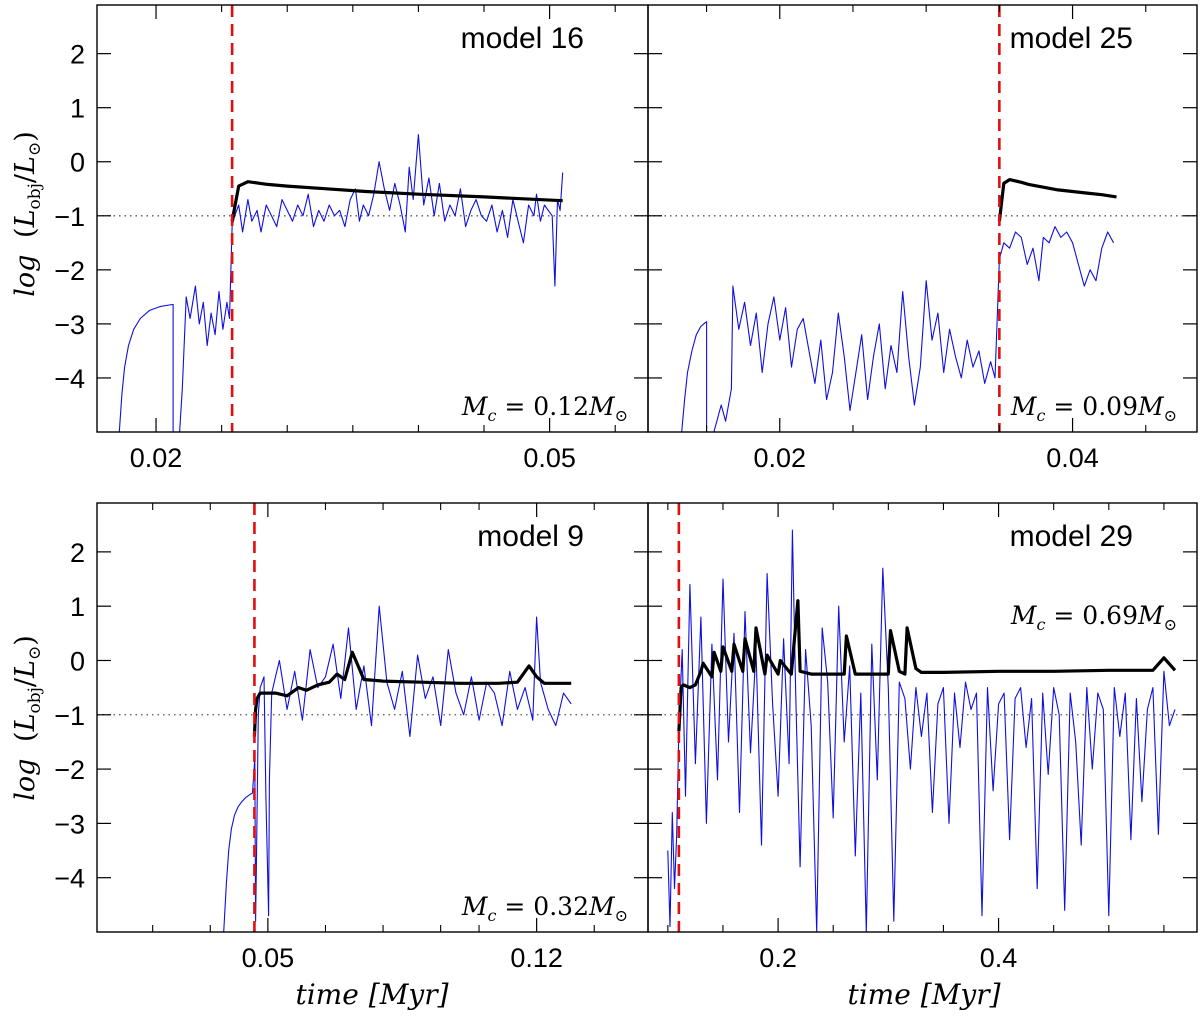 The image size is (1200, 1018). What do you see at coordinates (371, 994) in the screenshot?
I see `xlabel-left: time [Myr]` at bounding box center [371, 994].